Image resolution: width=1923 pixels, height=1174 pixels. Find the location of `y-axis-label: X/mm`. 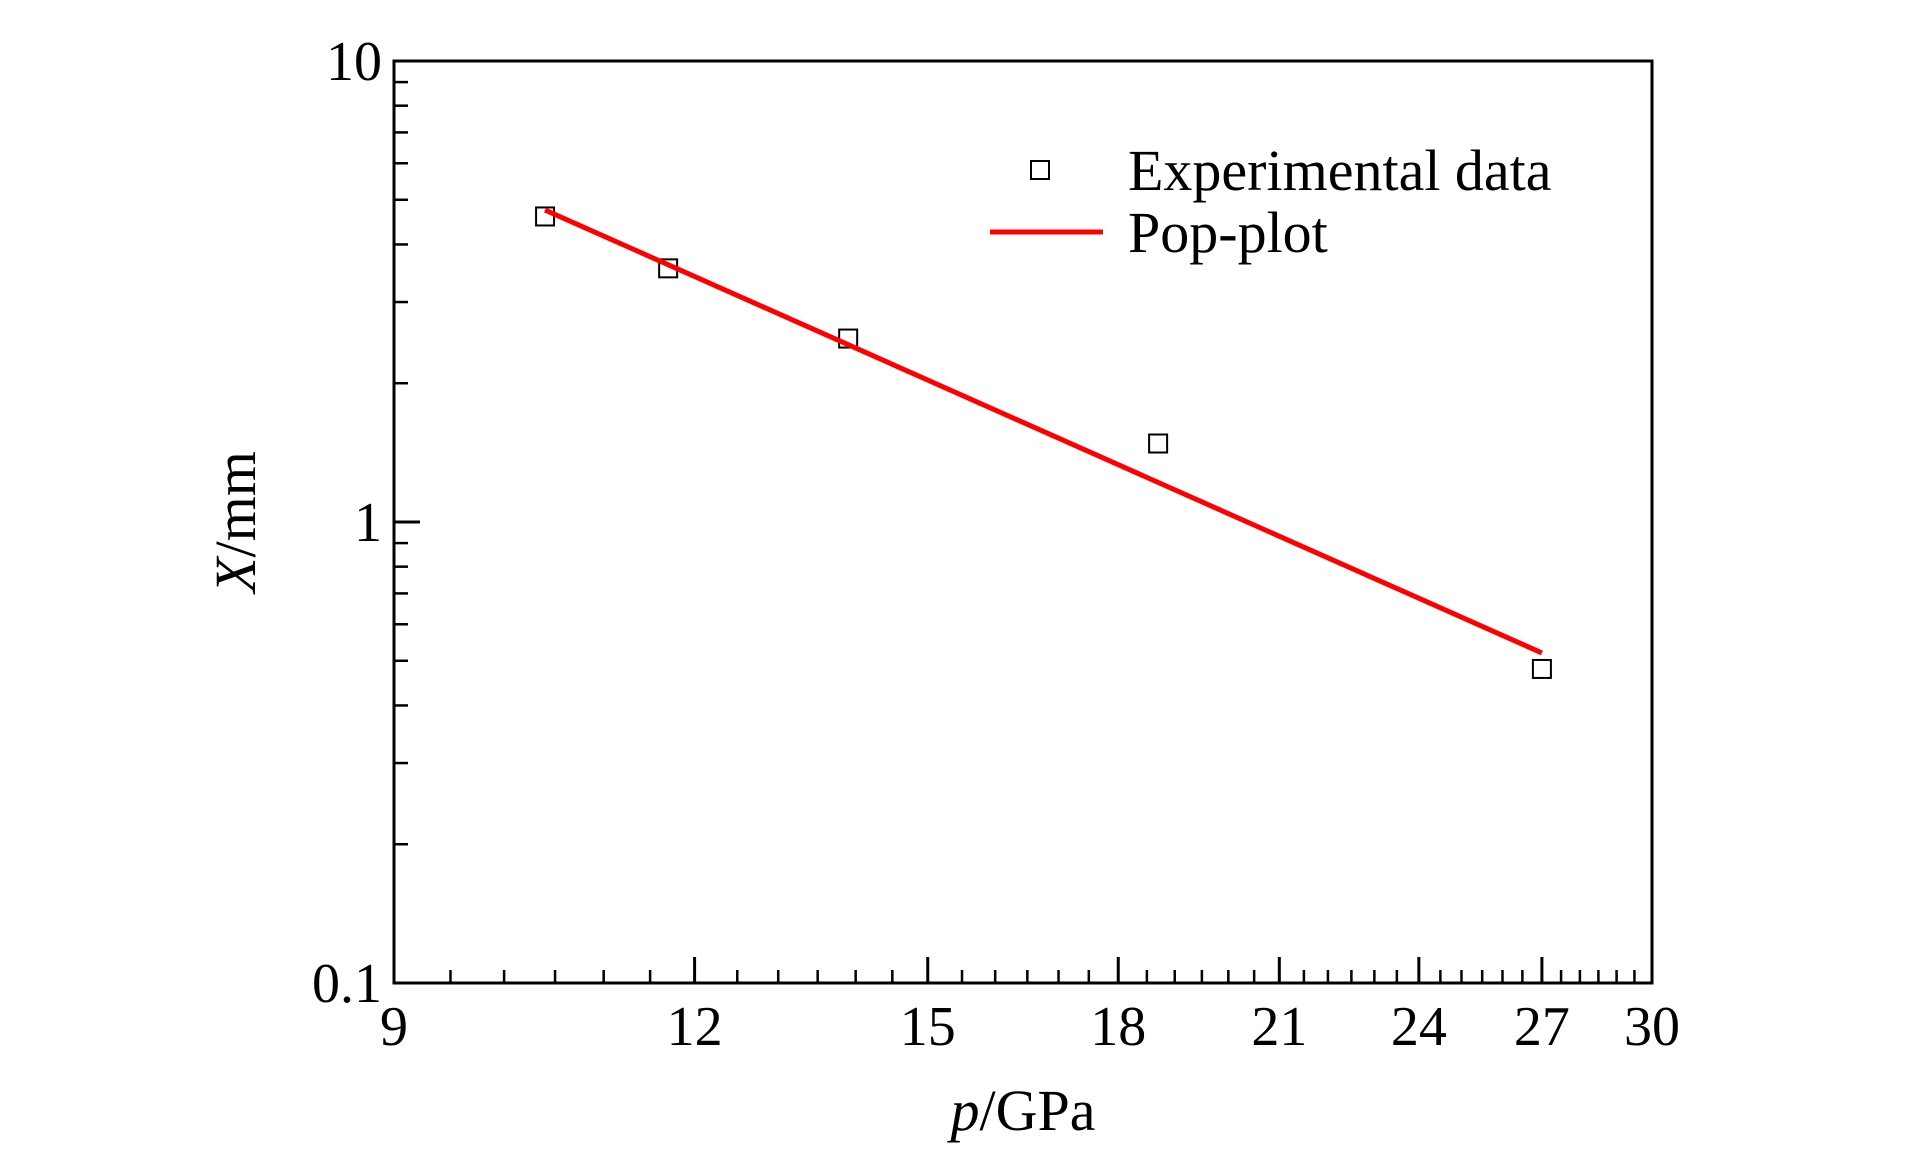

y-axis-label: X/mm is located at coordinates (235, 523).